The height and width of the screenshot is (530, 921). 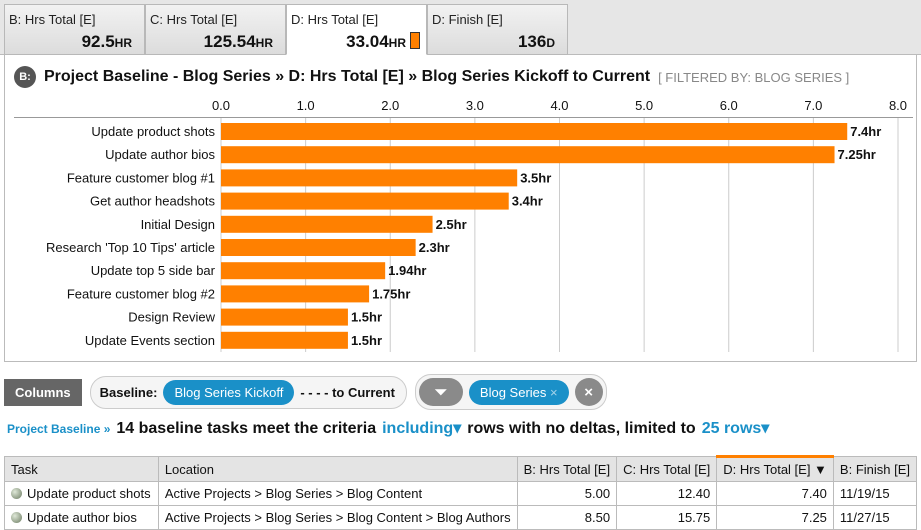 What do you see at coordinates (422, 428) in the screenshot?
I see `including-dropdown: including▾` at bounding box center [422, 428].